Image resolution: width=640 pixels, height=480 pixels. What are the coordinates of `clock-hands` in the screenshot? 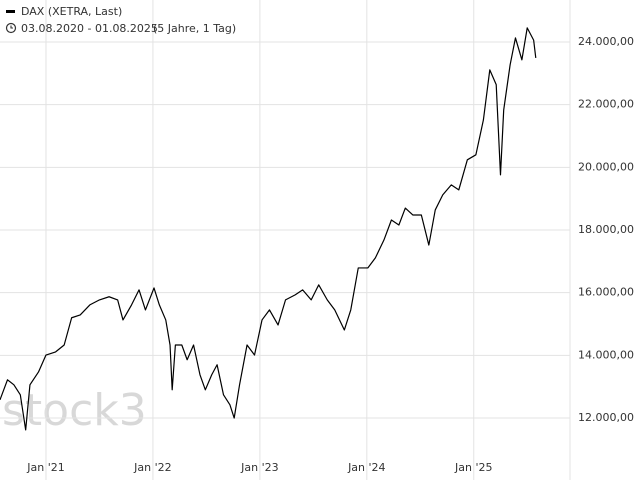 It's located at (11, 27).